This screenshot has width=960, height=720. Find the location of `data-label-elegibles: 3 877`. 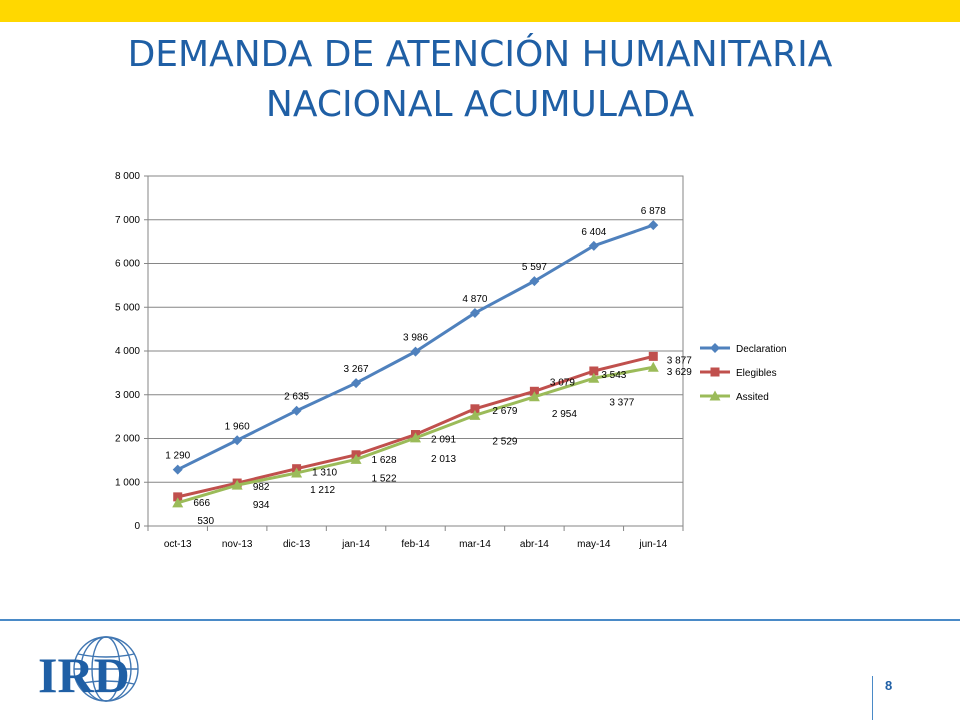

data-label-elegibles: 3 877 is located at coordinates (679, 360).